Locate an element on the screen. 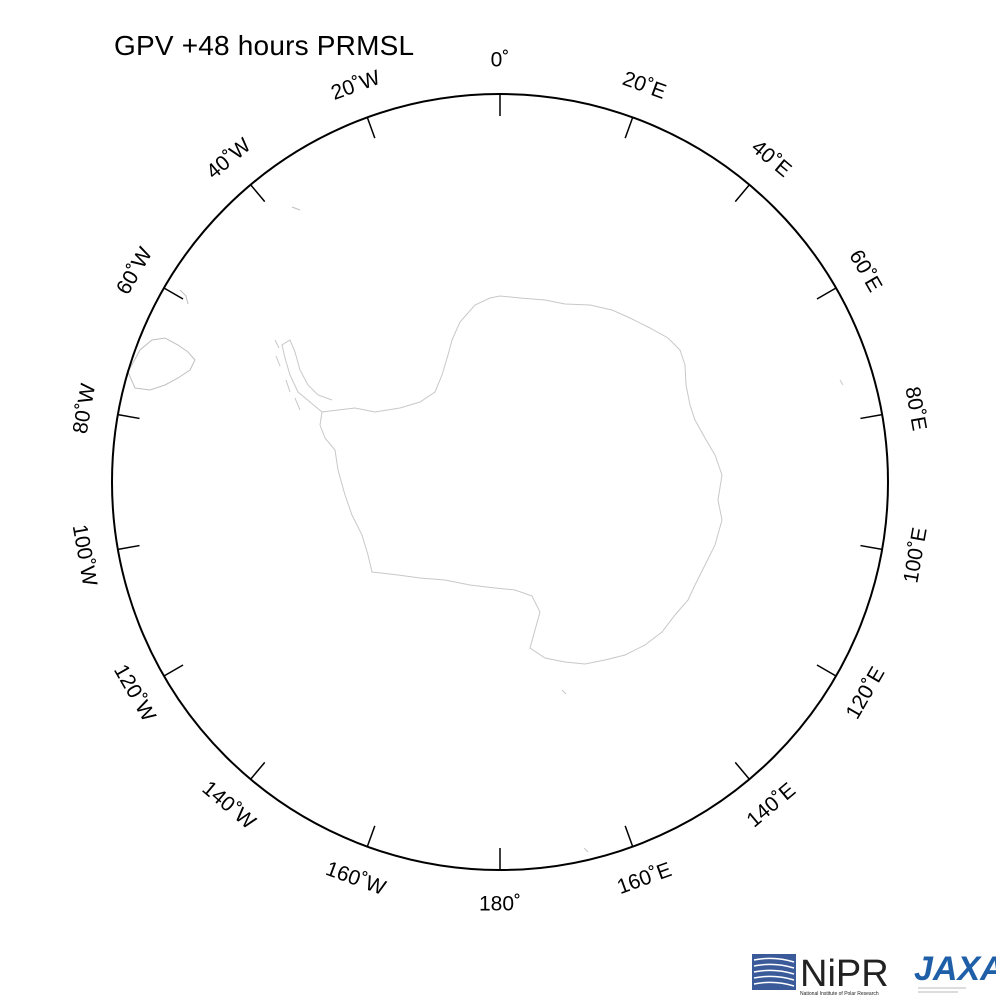  longitude-label: 100˚W is located at coordinates (84, 555).